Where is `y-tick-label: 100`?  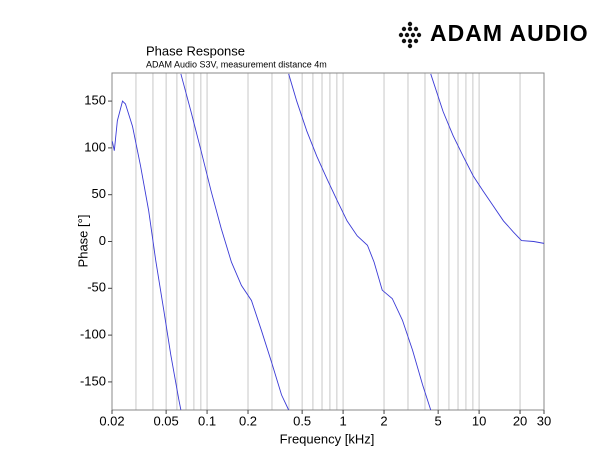
y-tick-label: 100 is located at coordinates (95, 146).